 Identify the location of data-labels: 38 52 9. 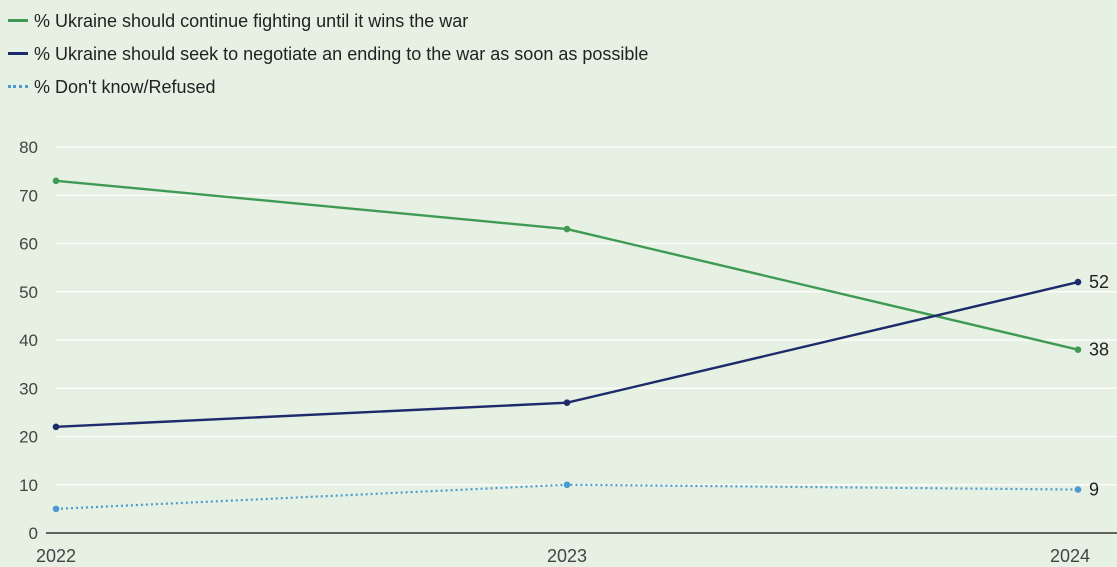
(1099, 385).